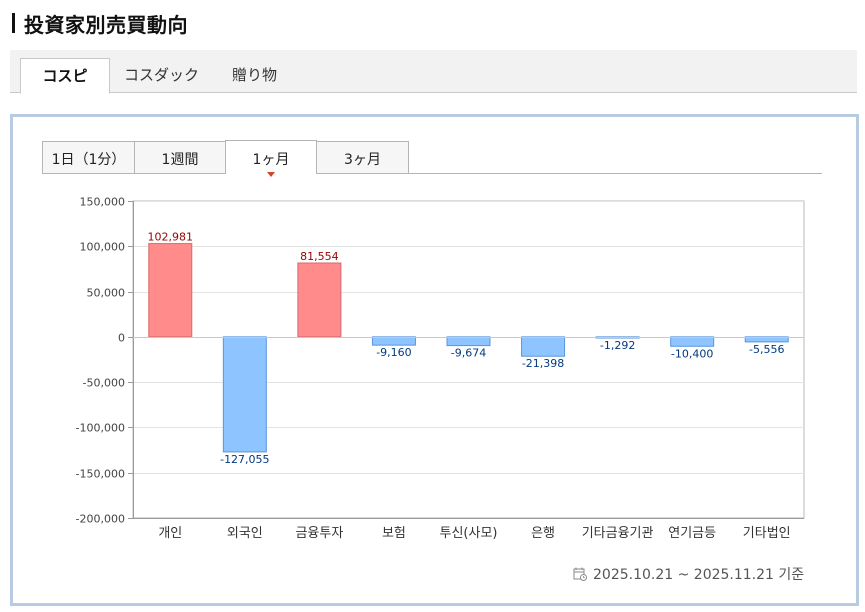  What do you see at coordinates (104, 383) in the screenshot?
I see `y-tick-label: -50,000` at bounding box center [104, 383].